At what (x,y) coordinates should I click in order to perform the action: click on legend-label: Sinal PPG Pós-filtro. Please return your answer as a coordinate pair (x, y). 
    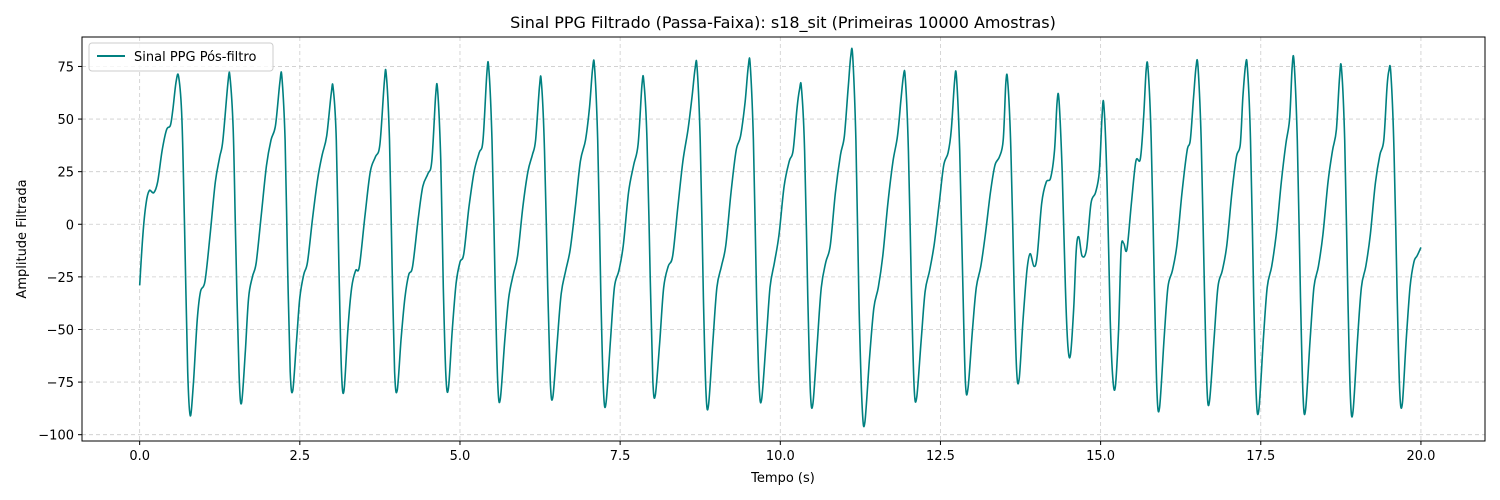
    Looking at the image, I should click on (195, 57).